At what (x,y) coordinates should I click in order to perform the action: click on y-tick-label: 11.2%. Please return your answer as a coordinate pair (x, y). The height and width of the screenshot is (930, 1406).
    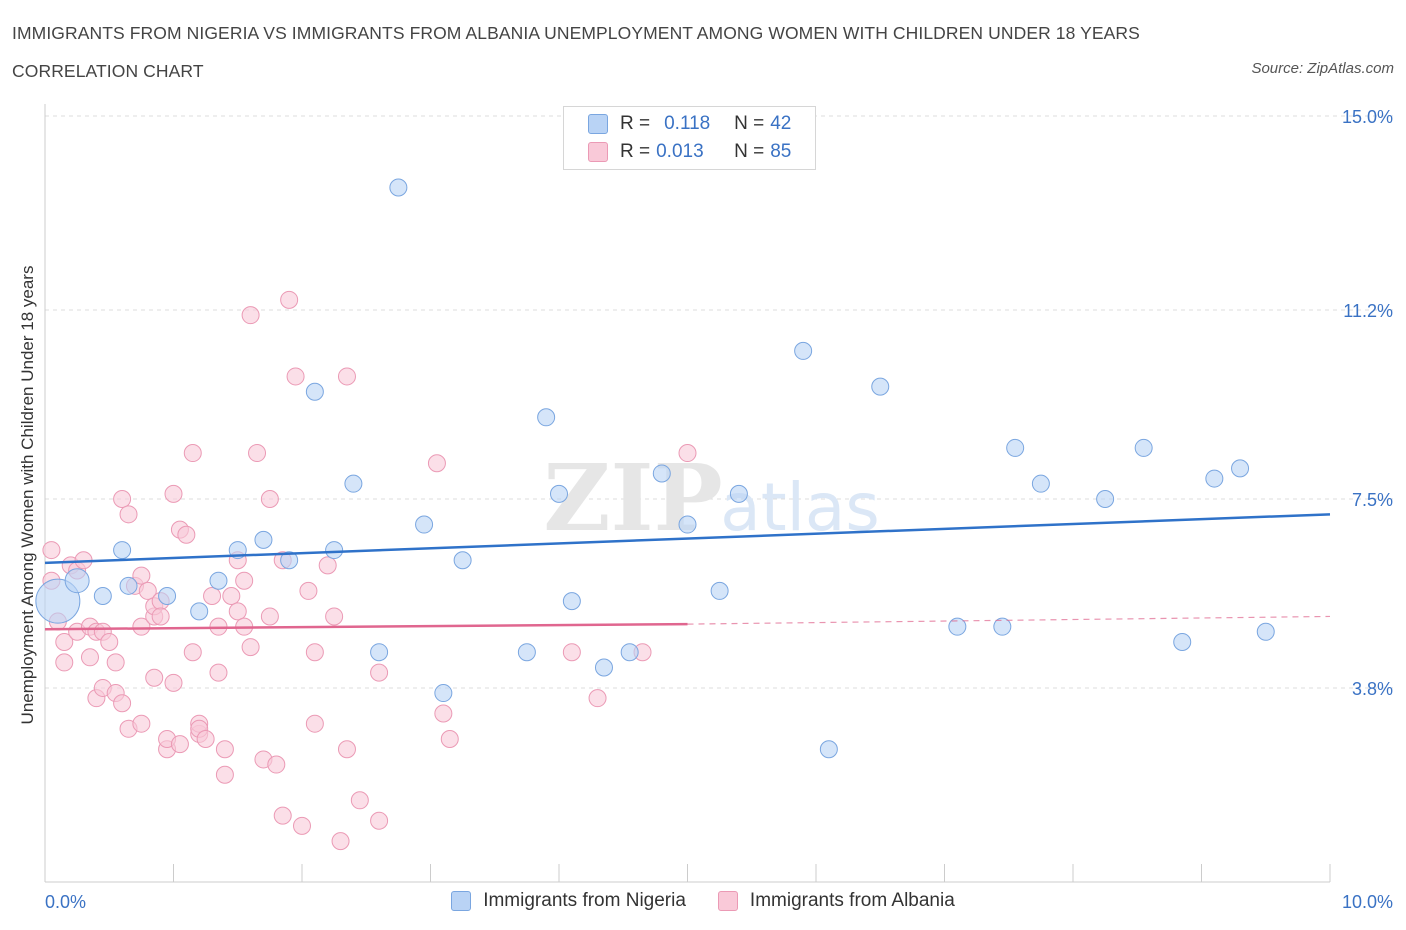
    Looking at the image, I should click on (1368, 311).